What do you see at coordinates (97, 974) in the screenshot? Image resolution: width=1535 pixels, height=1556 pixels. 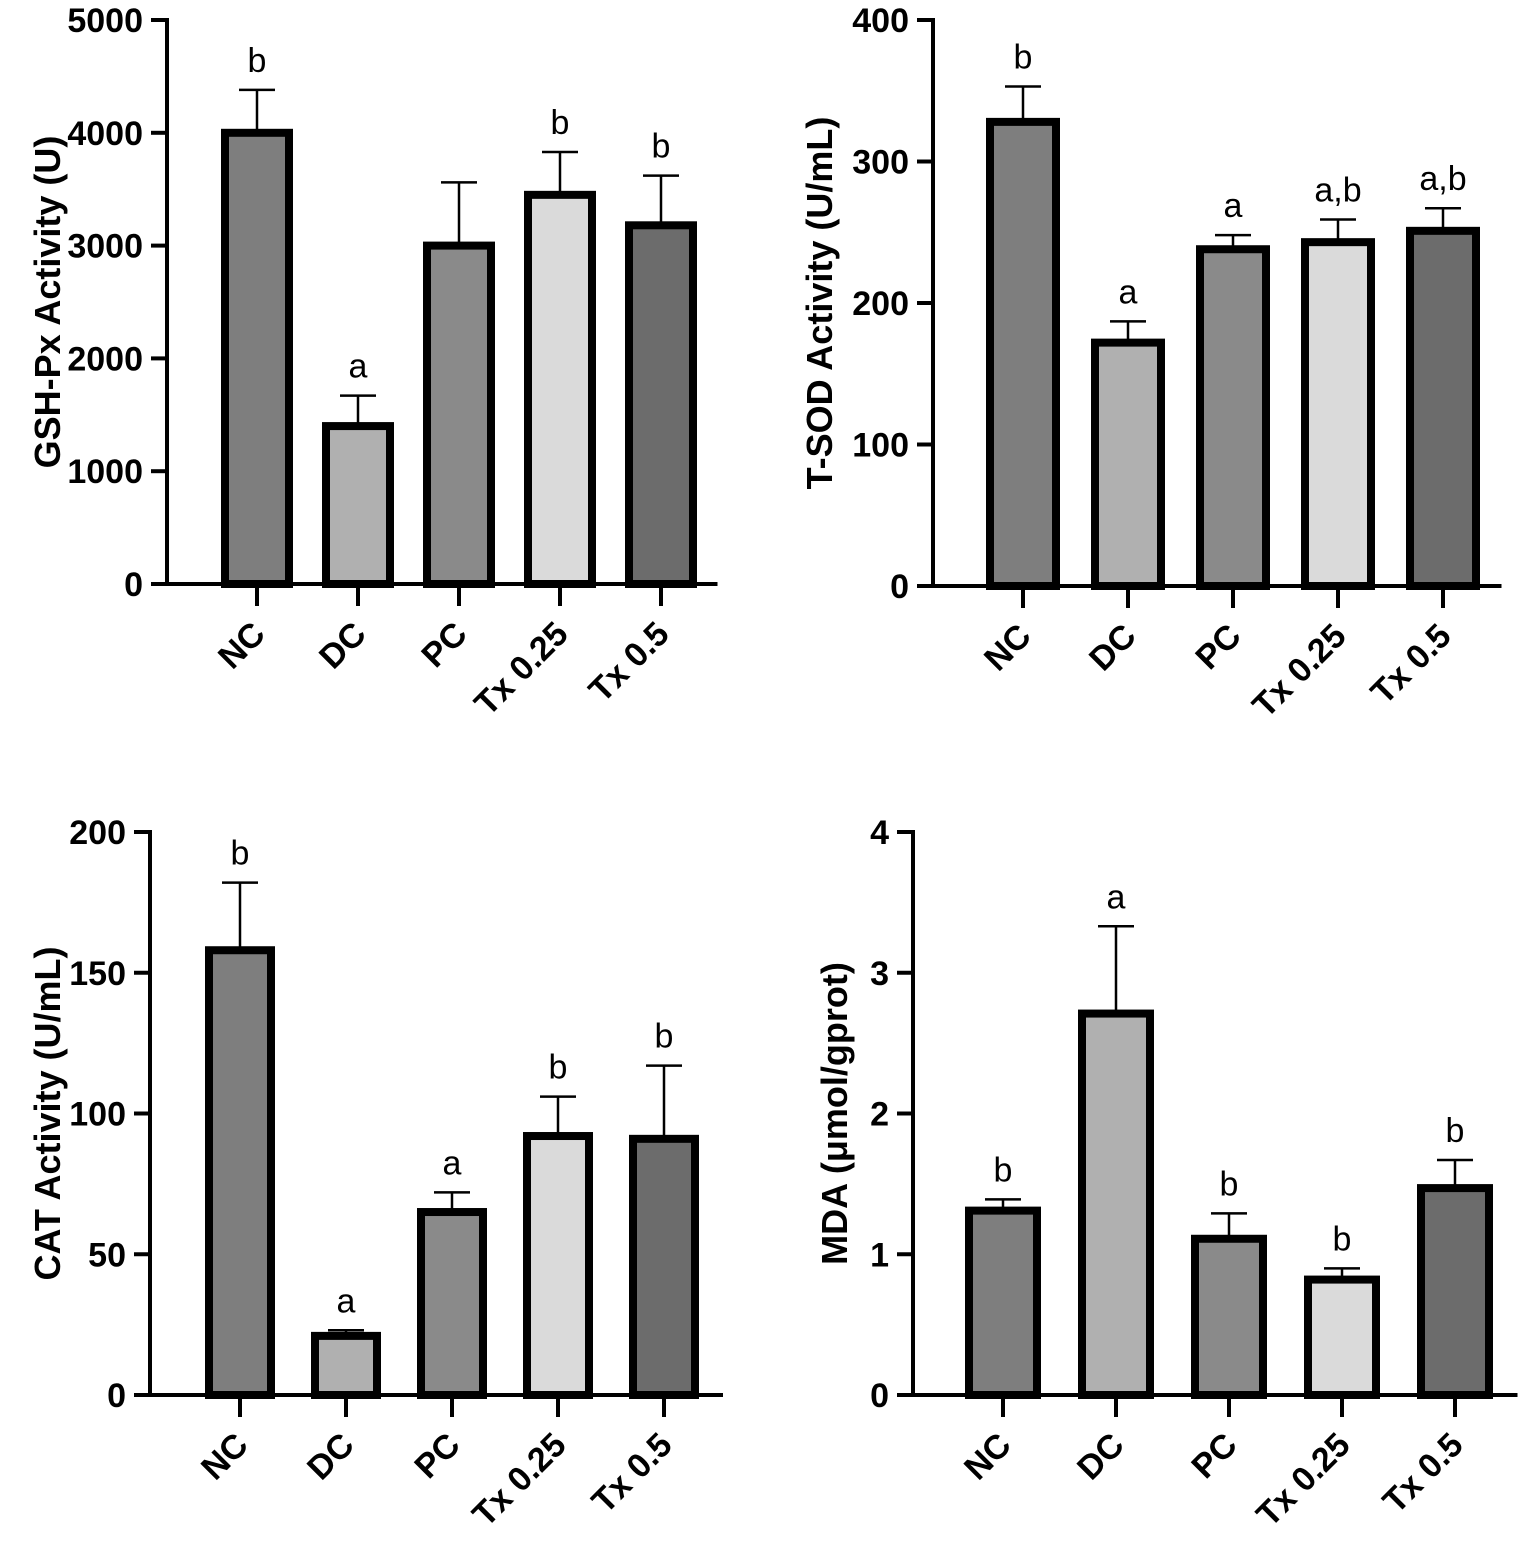 I see `y-tick-label: 150` at bounding box center [97, 974].